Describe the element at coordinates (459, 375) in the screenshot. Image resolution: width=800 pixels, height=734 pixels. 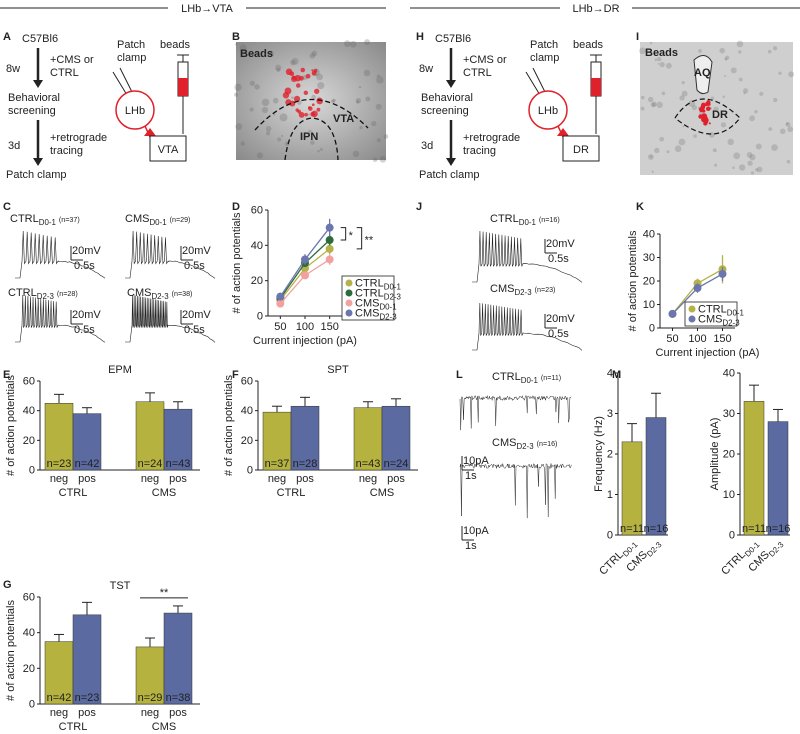
I see `panel-letter: L` at that location.